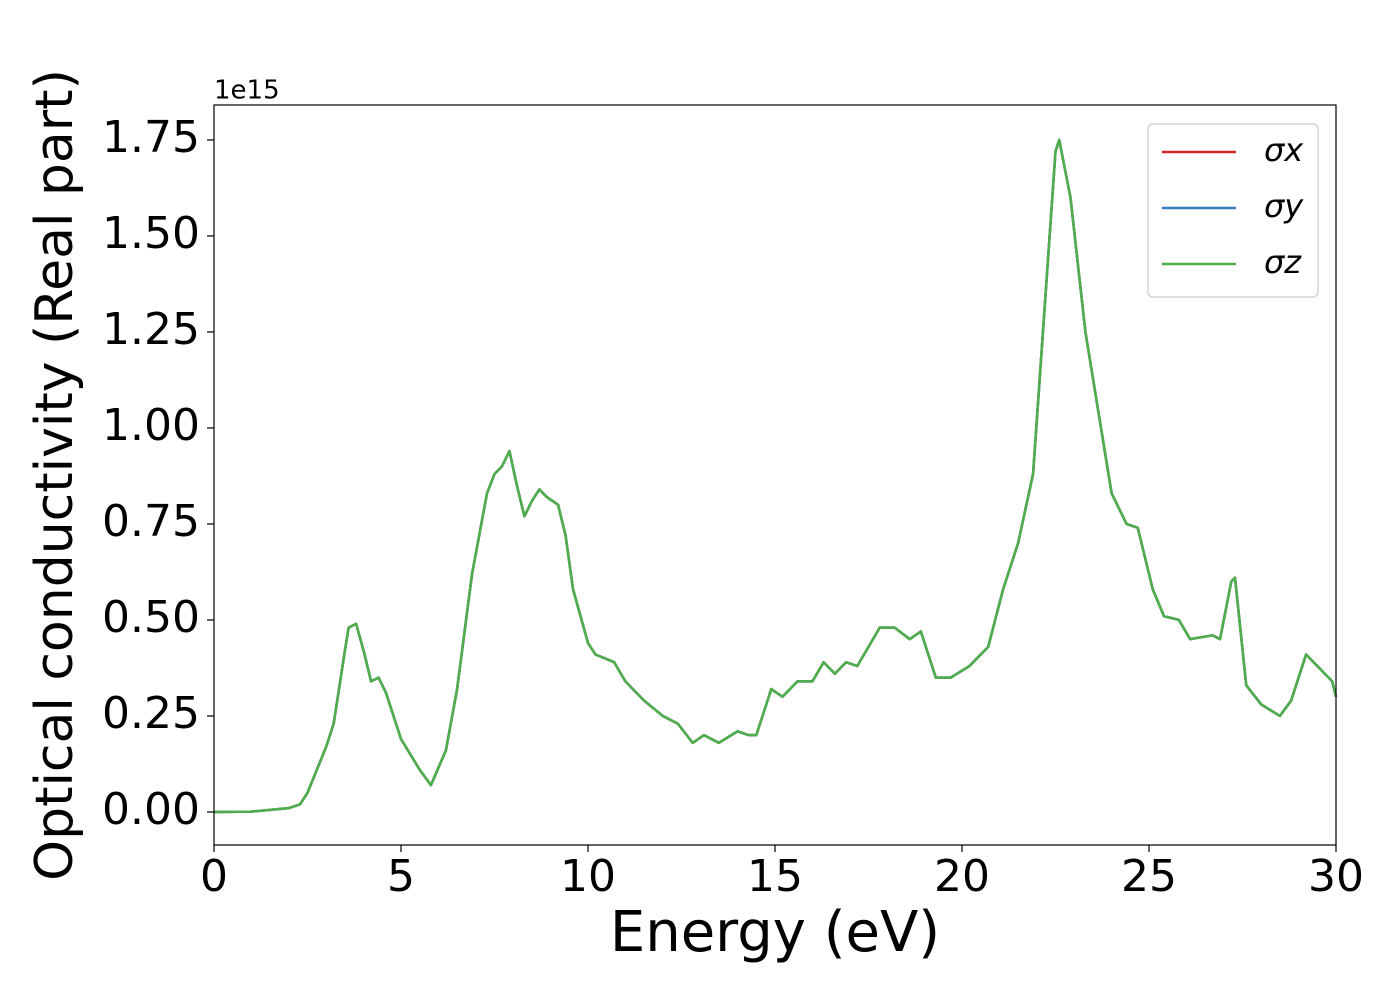 This screenshot has height=1000, width=1400. I want to click on y-tick-label: 0.00, so click(151, 809).